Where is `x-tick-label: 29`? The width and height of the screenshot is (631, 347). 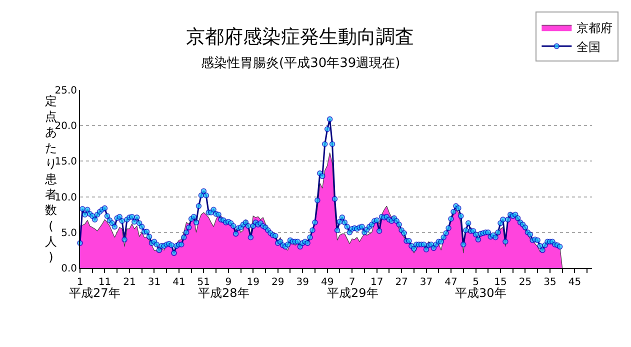 x-tick-label: 29 is located at coordinates (278, 282).